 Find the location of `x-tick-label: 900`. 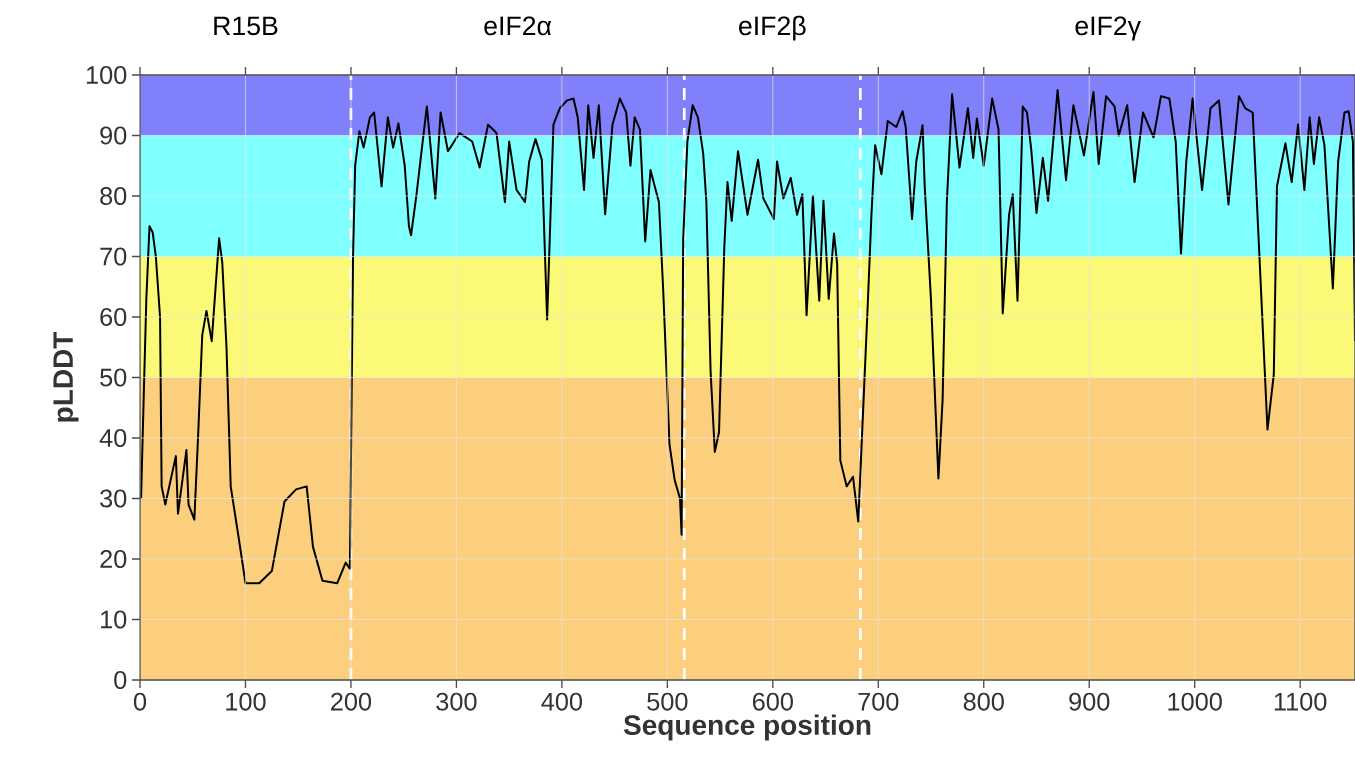

x-tick-label: 900 is located at coordinates (1089, 701).